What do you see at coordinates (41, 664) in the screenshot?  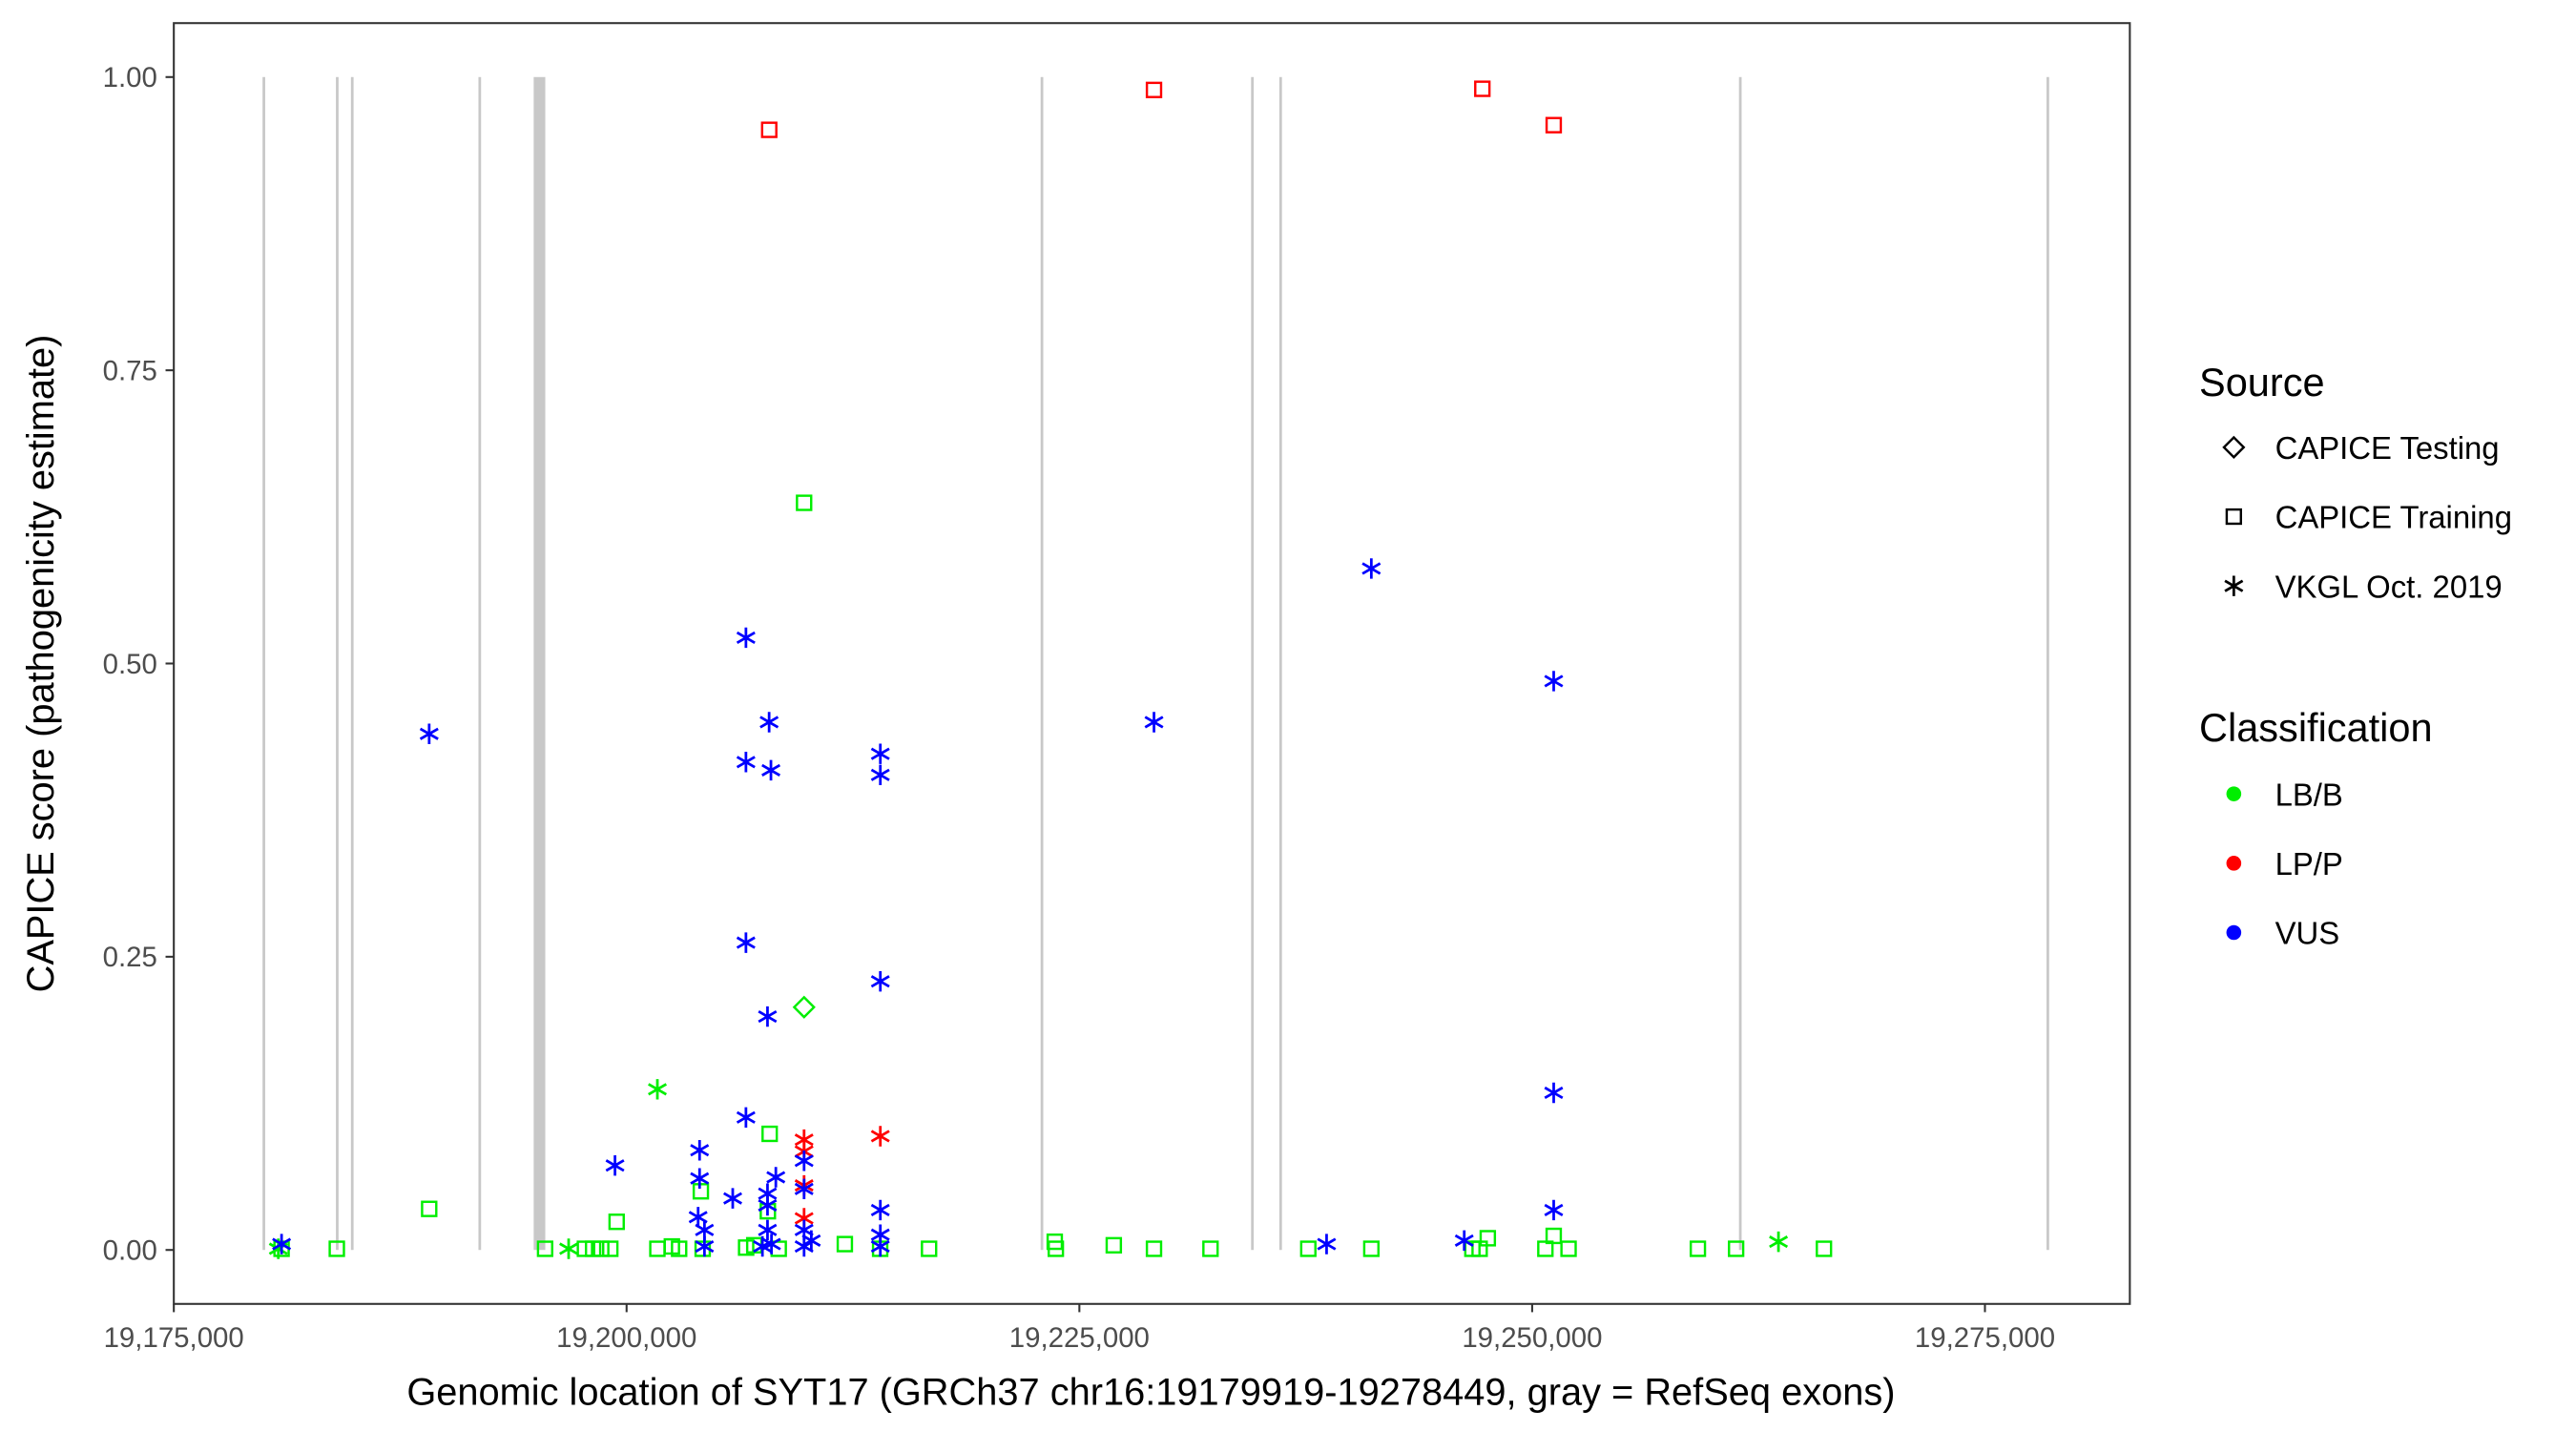 I see `y-axis-label: CAPICE score (pathogenicity estimate)` at bounding box center [41, 664].